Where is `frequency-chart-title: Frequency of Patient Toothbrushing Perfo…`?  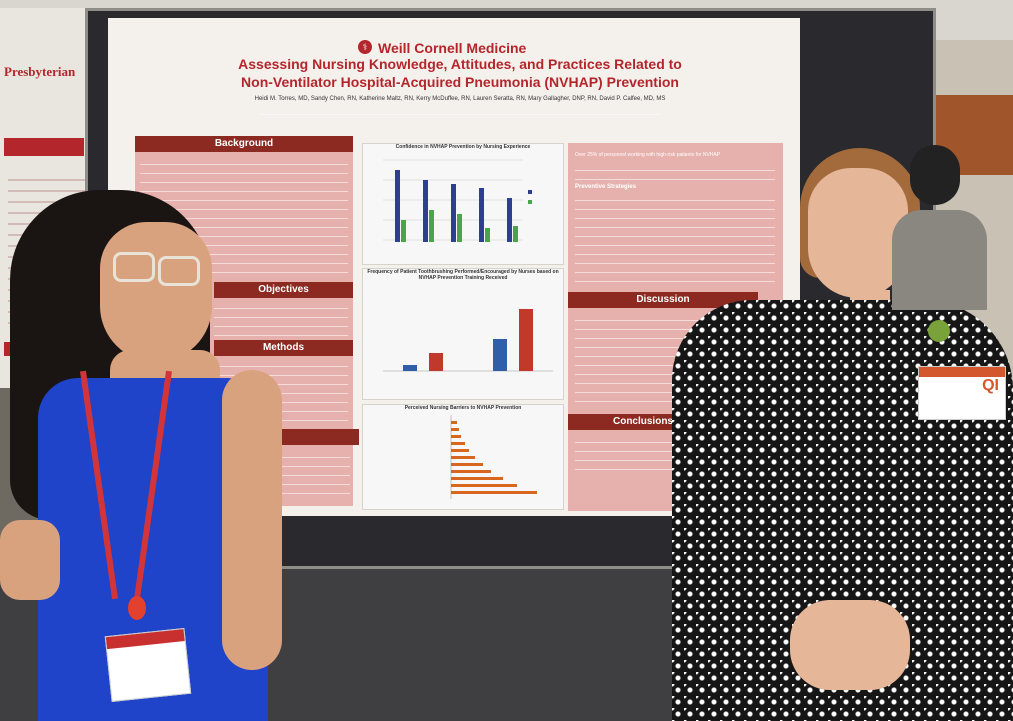
frequency-chart-title: Frequency of Patient Toothbrushing Perfo… is located at coordinates (463, 275).